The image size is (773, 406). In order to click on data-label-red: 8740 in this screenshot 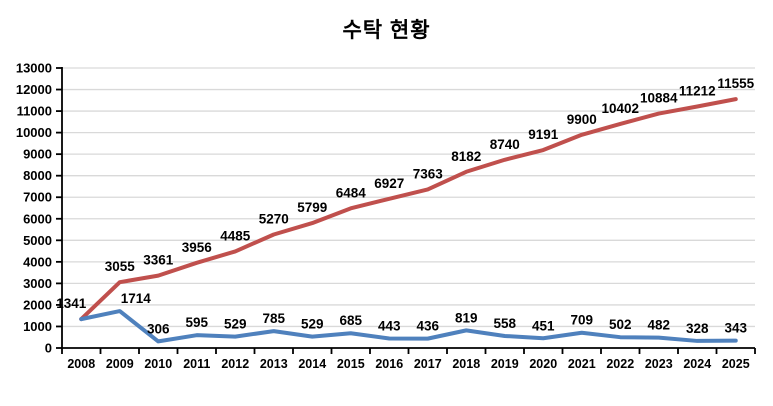, I will do `click(505, 144)`.